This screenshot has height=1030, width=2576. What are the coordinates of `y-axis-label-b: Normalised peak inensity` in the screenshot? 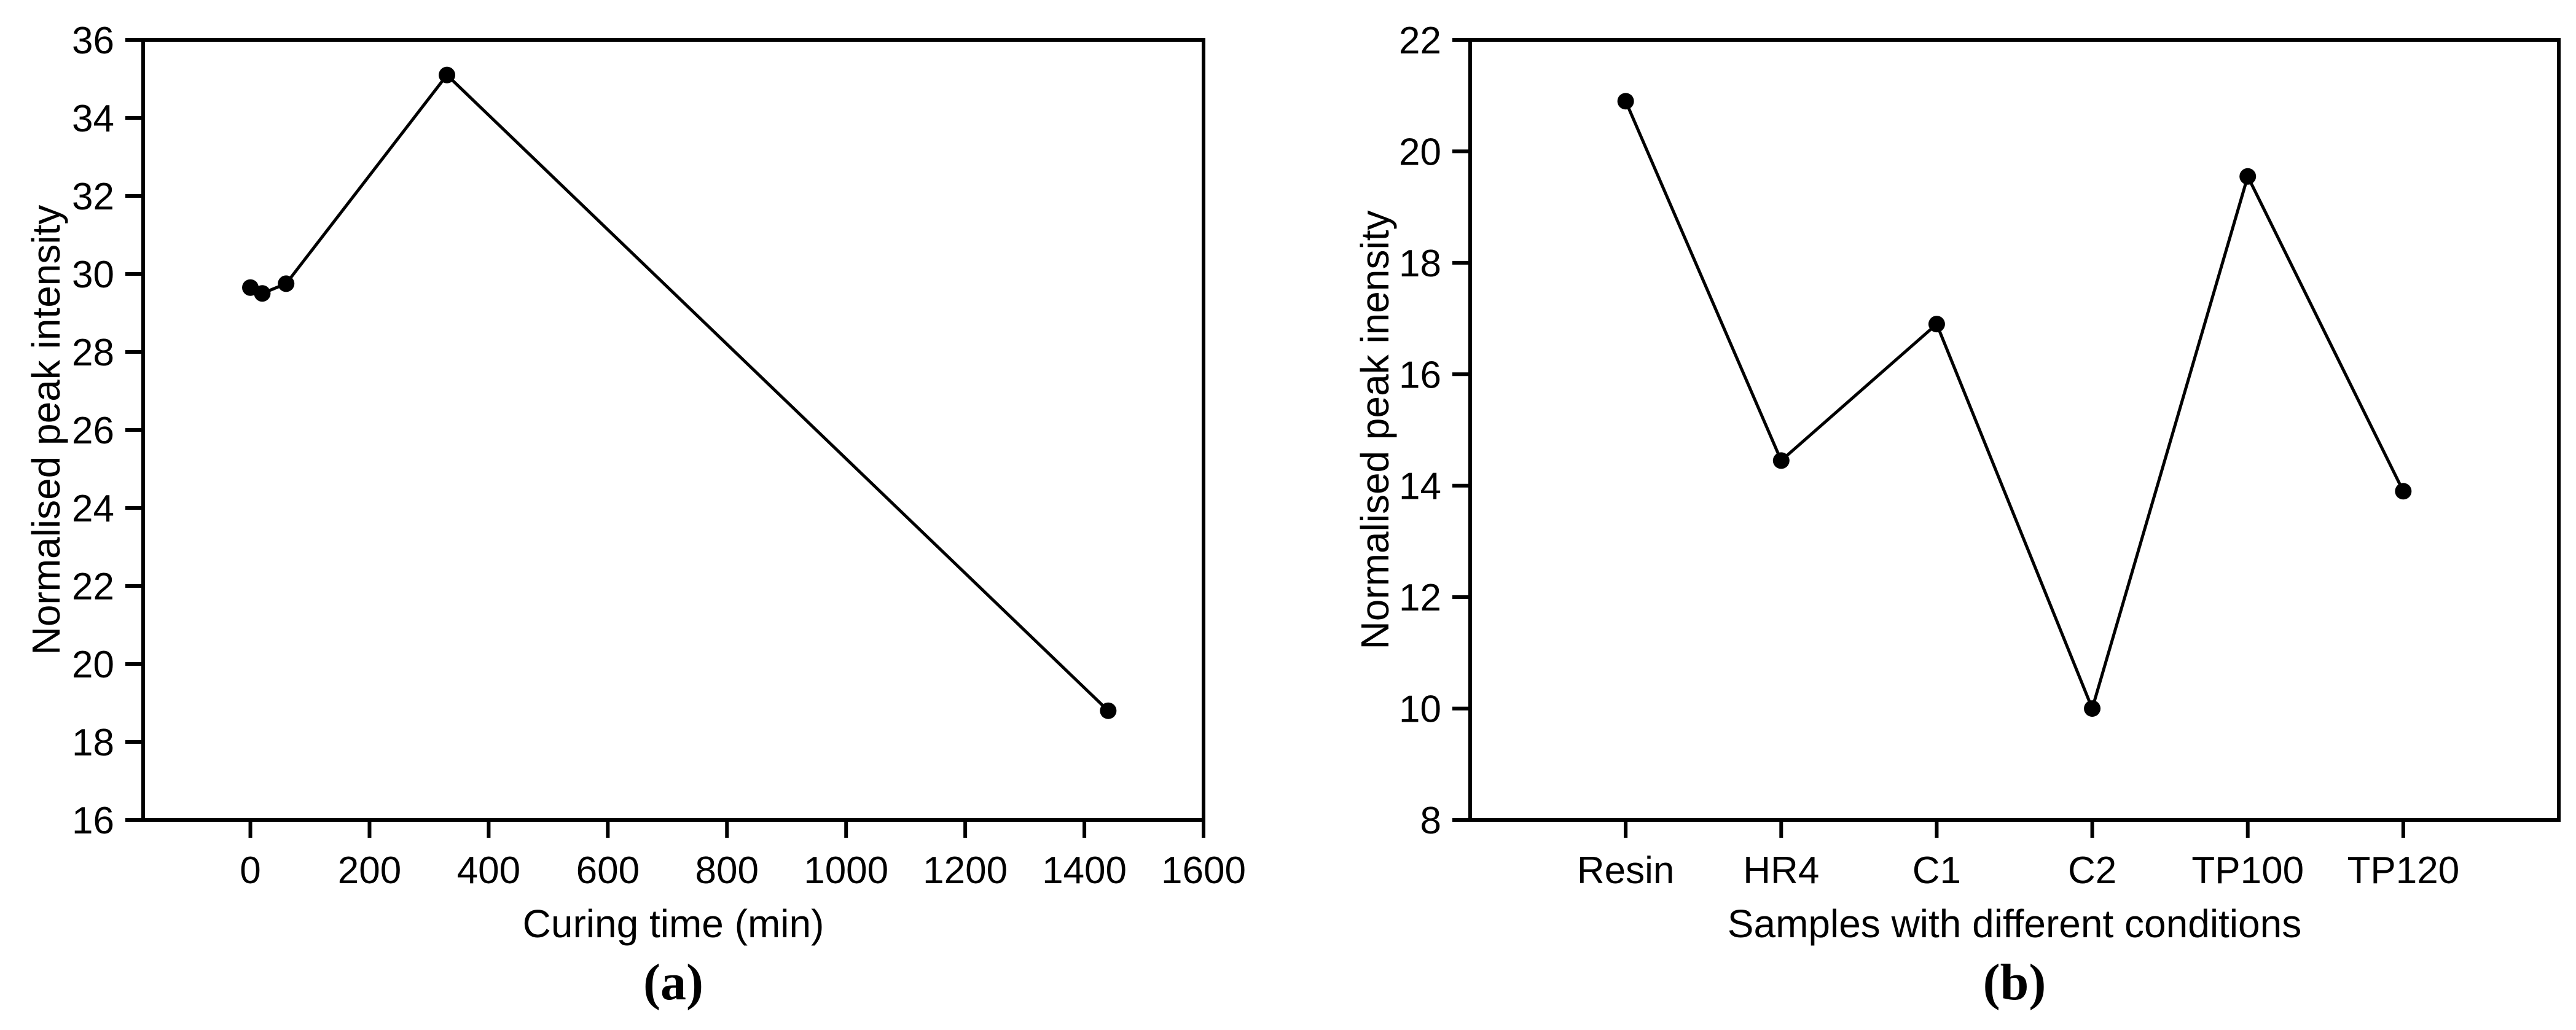 It's located at (1375, 430).